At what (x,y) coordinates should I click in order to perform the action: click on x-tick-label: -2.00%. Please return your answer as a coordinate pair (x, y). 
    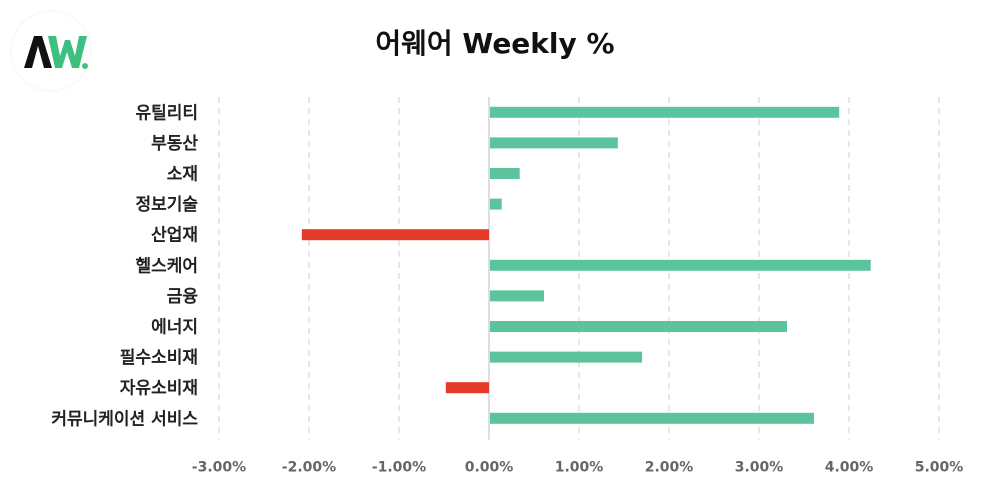
    Looking at the image, I should click on (309, 468).